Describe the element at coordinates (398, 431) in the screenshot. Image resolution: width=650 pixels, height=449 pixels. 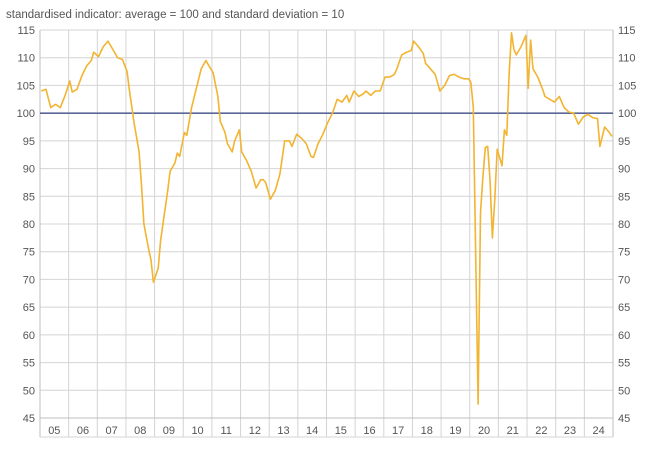
I see `x-tick-label: 17` at that location.